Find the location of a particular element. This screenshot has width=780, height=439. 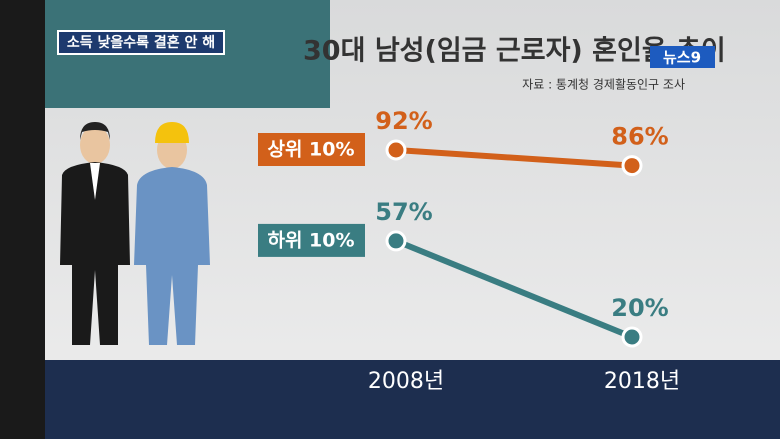

x-tick-label: 2018년 is located at coordinates (642, 381).